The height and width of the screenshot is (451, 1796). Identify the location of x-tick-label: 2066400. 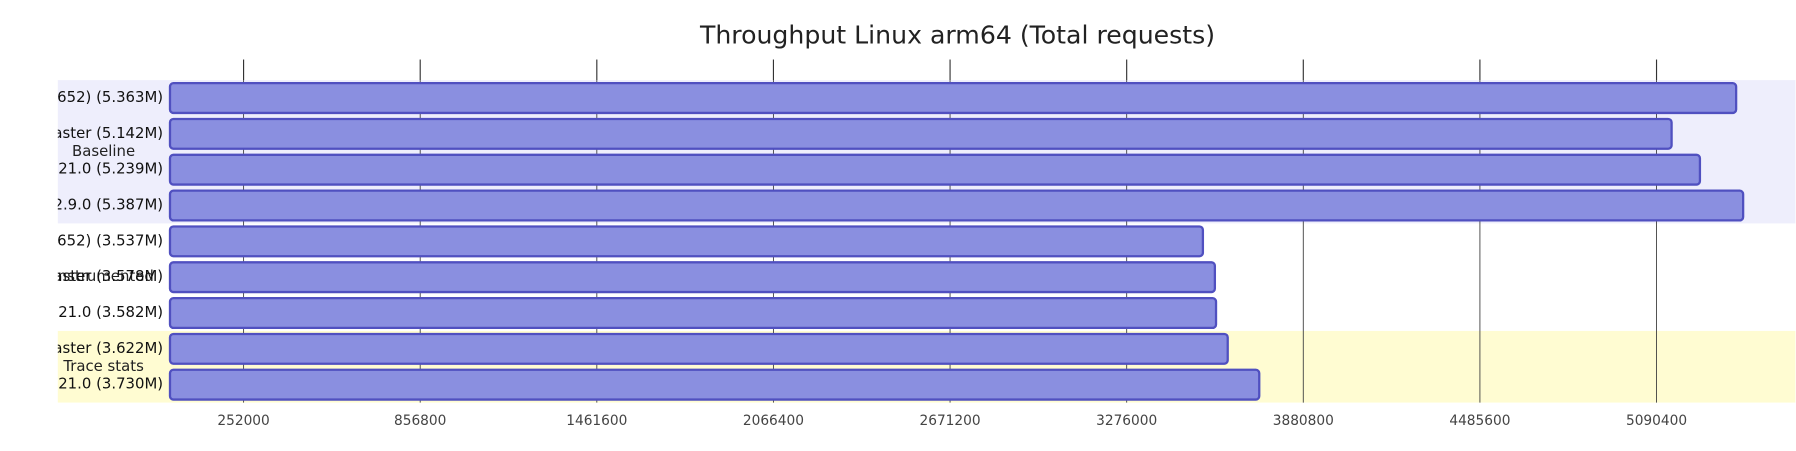
(773, 421).